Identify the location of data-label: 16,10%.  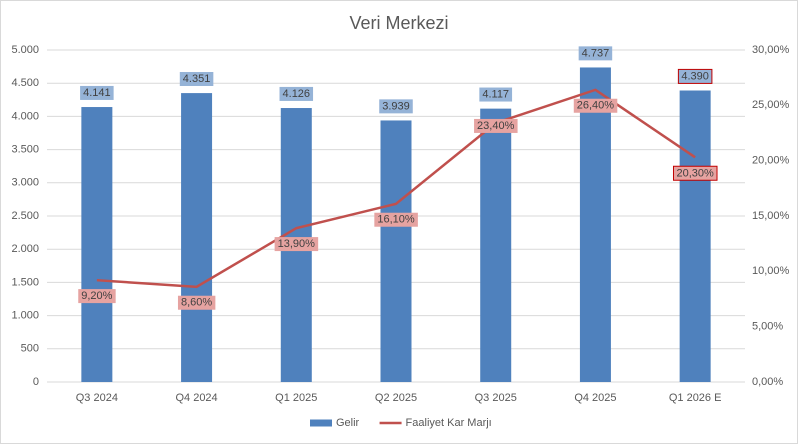
(396, 219).